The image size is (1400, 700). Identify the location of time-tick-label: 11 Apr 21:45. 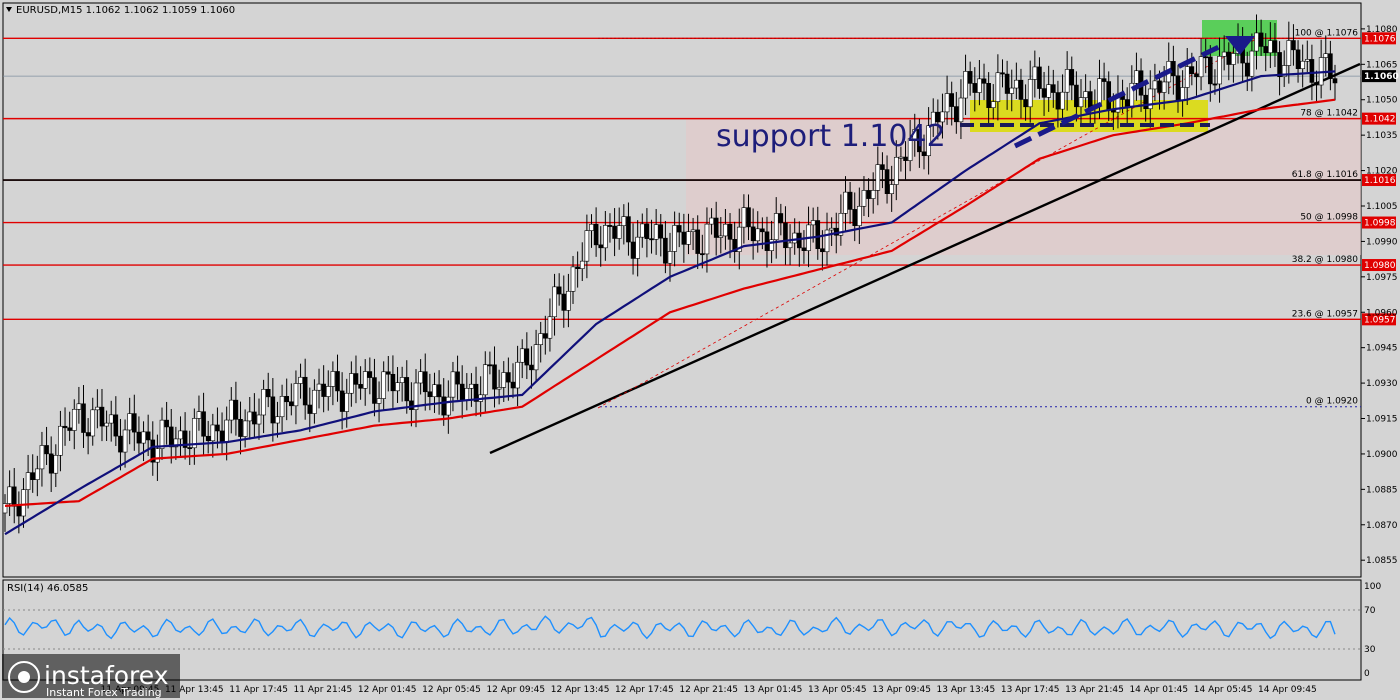
(323, 690).